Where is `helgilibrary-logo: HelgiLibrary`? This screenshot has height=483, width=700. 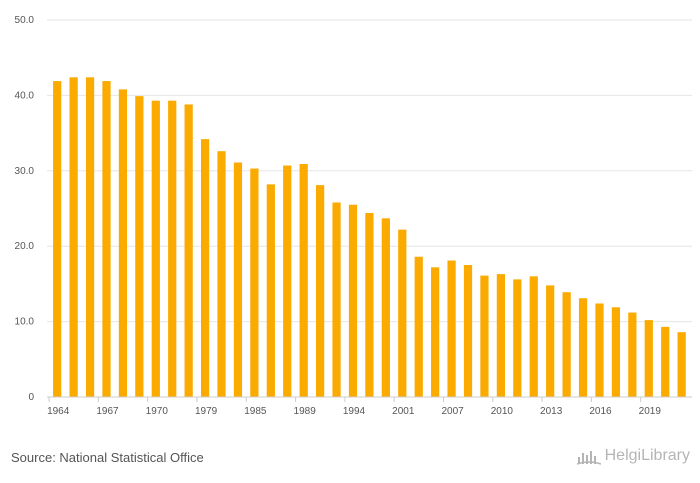
helgilibrary-logo: HelgiLibrary is located at coordinates (633, 456).